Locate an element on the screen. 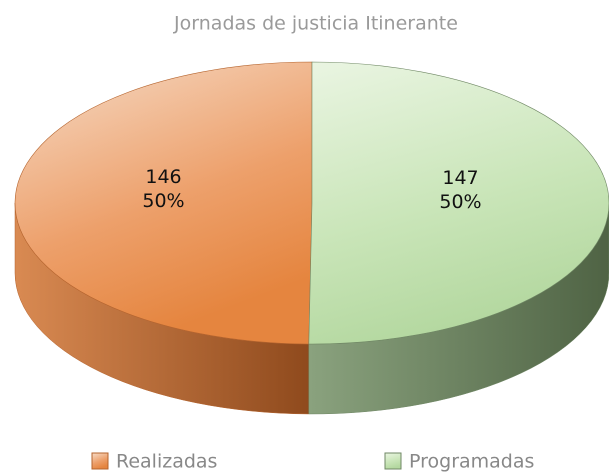  data-label: 147 is located at coordinates (460, 178).